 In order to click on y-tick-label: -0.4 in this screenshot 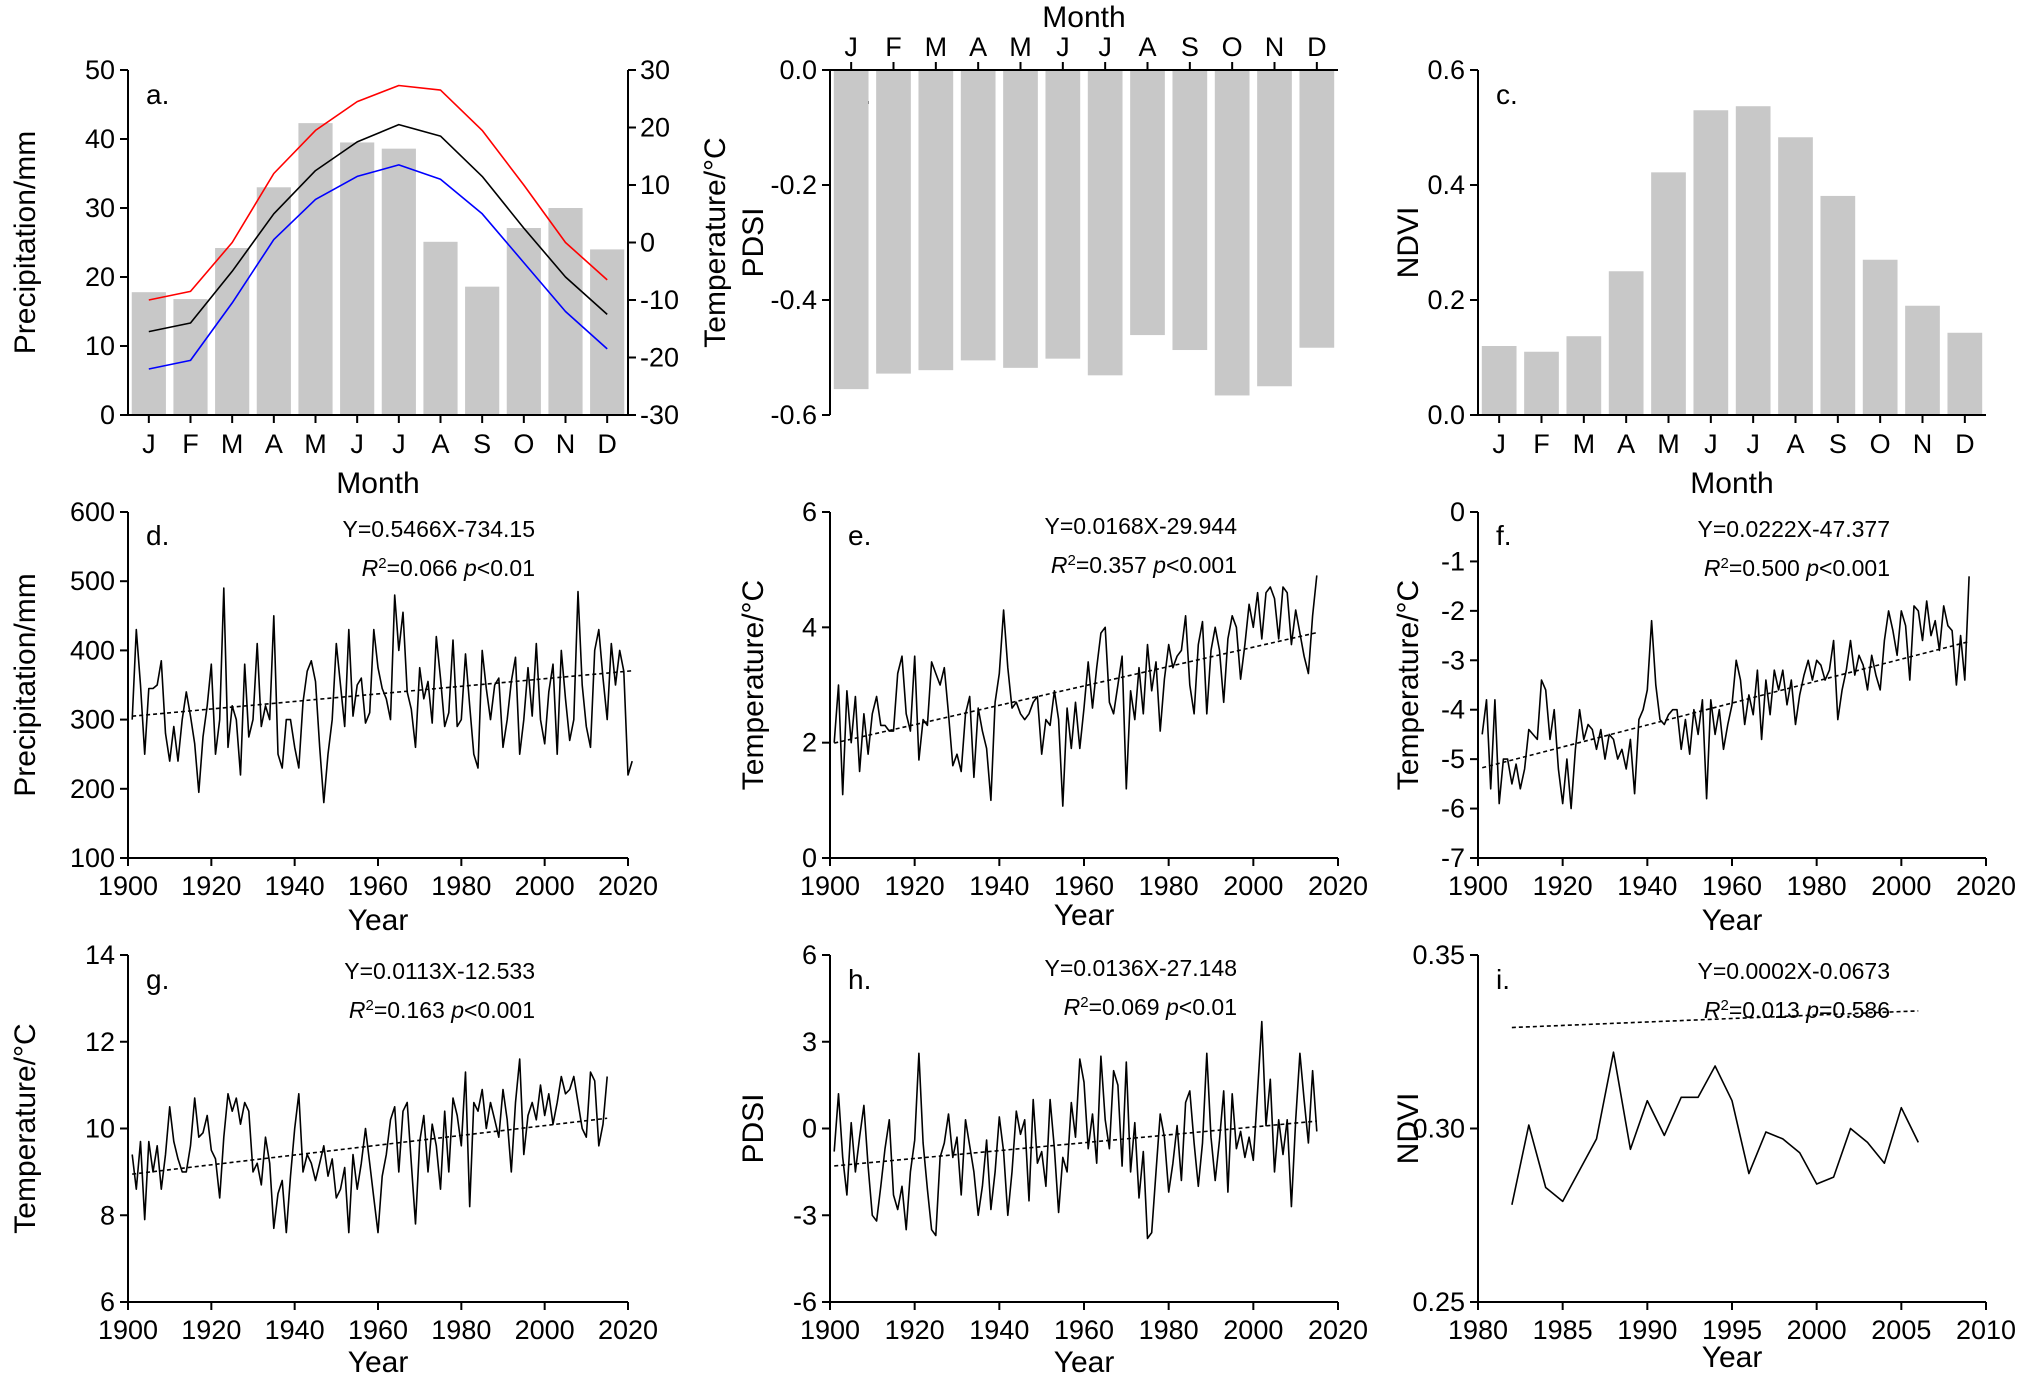, I will do `click(793, 300)`.